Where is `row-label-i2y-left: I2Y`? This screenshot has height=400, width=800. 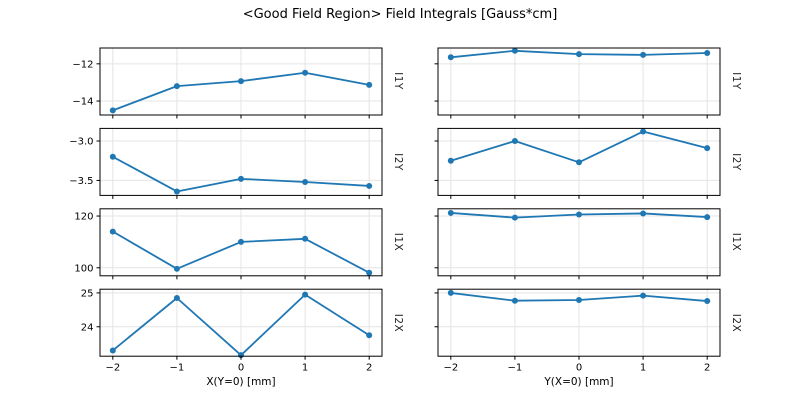
row-label-i2y-left: I2Y is located at coordinates (398, 162).